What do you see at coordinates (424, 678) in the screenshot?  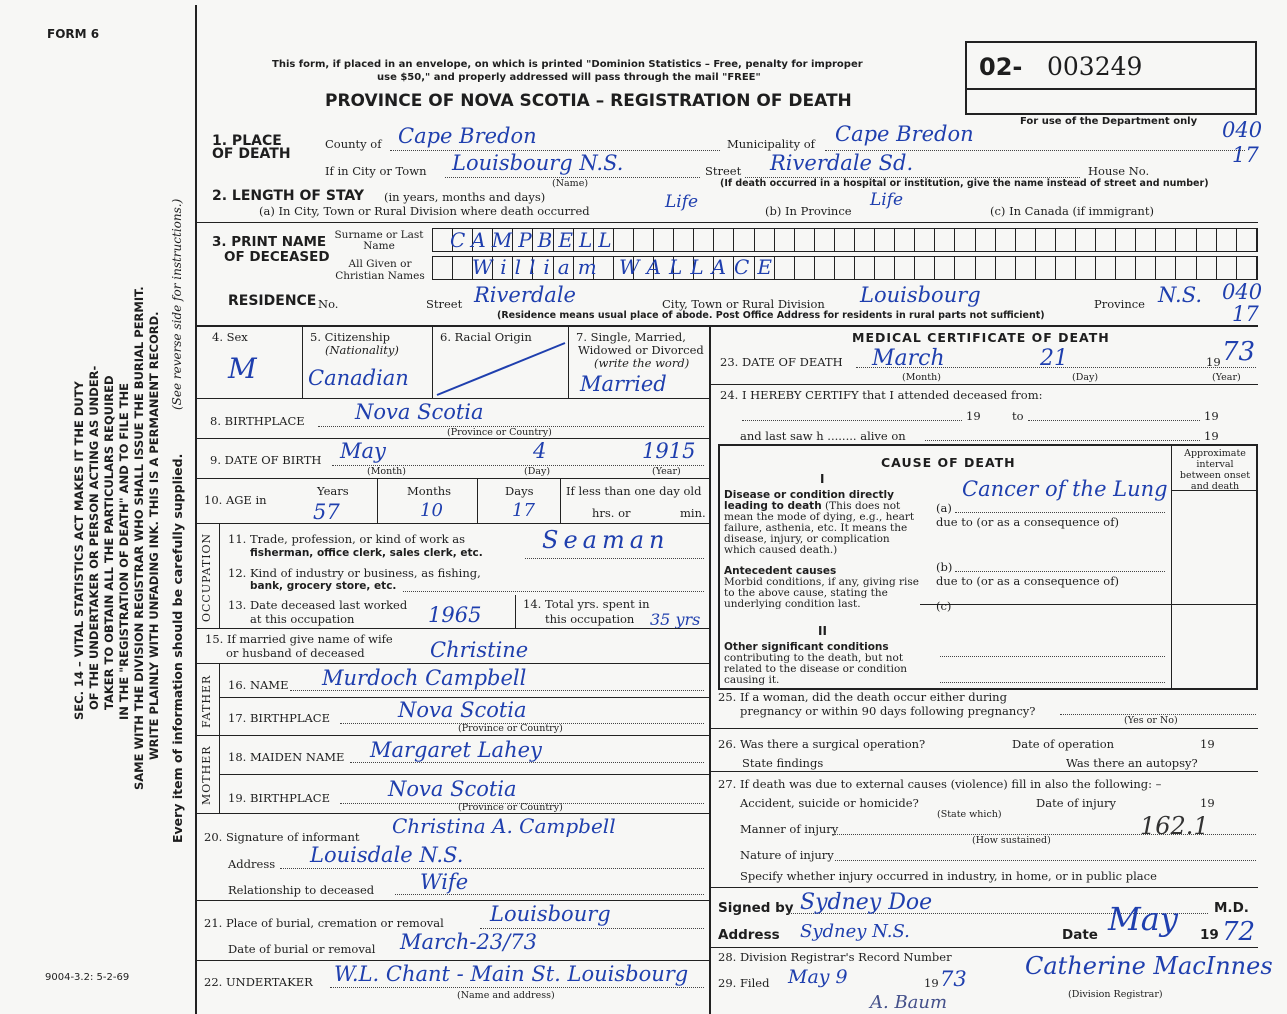 I see `father-name-value: Murdoch Campbell` at bounding box center [424, 678].